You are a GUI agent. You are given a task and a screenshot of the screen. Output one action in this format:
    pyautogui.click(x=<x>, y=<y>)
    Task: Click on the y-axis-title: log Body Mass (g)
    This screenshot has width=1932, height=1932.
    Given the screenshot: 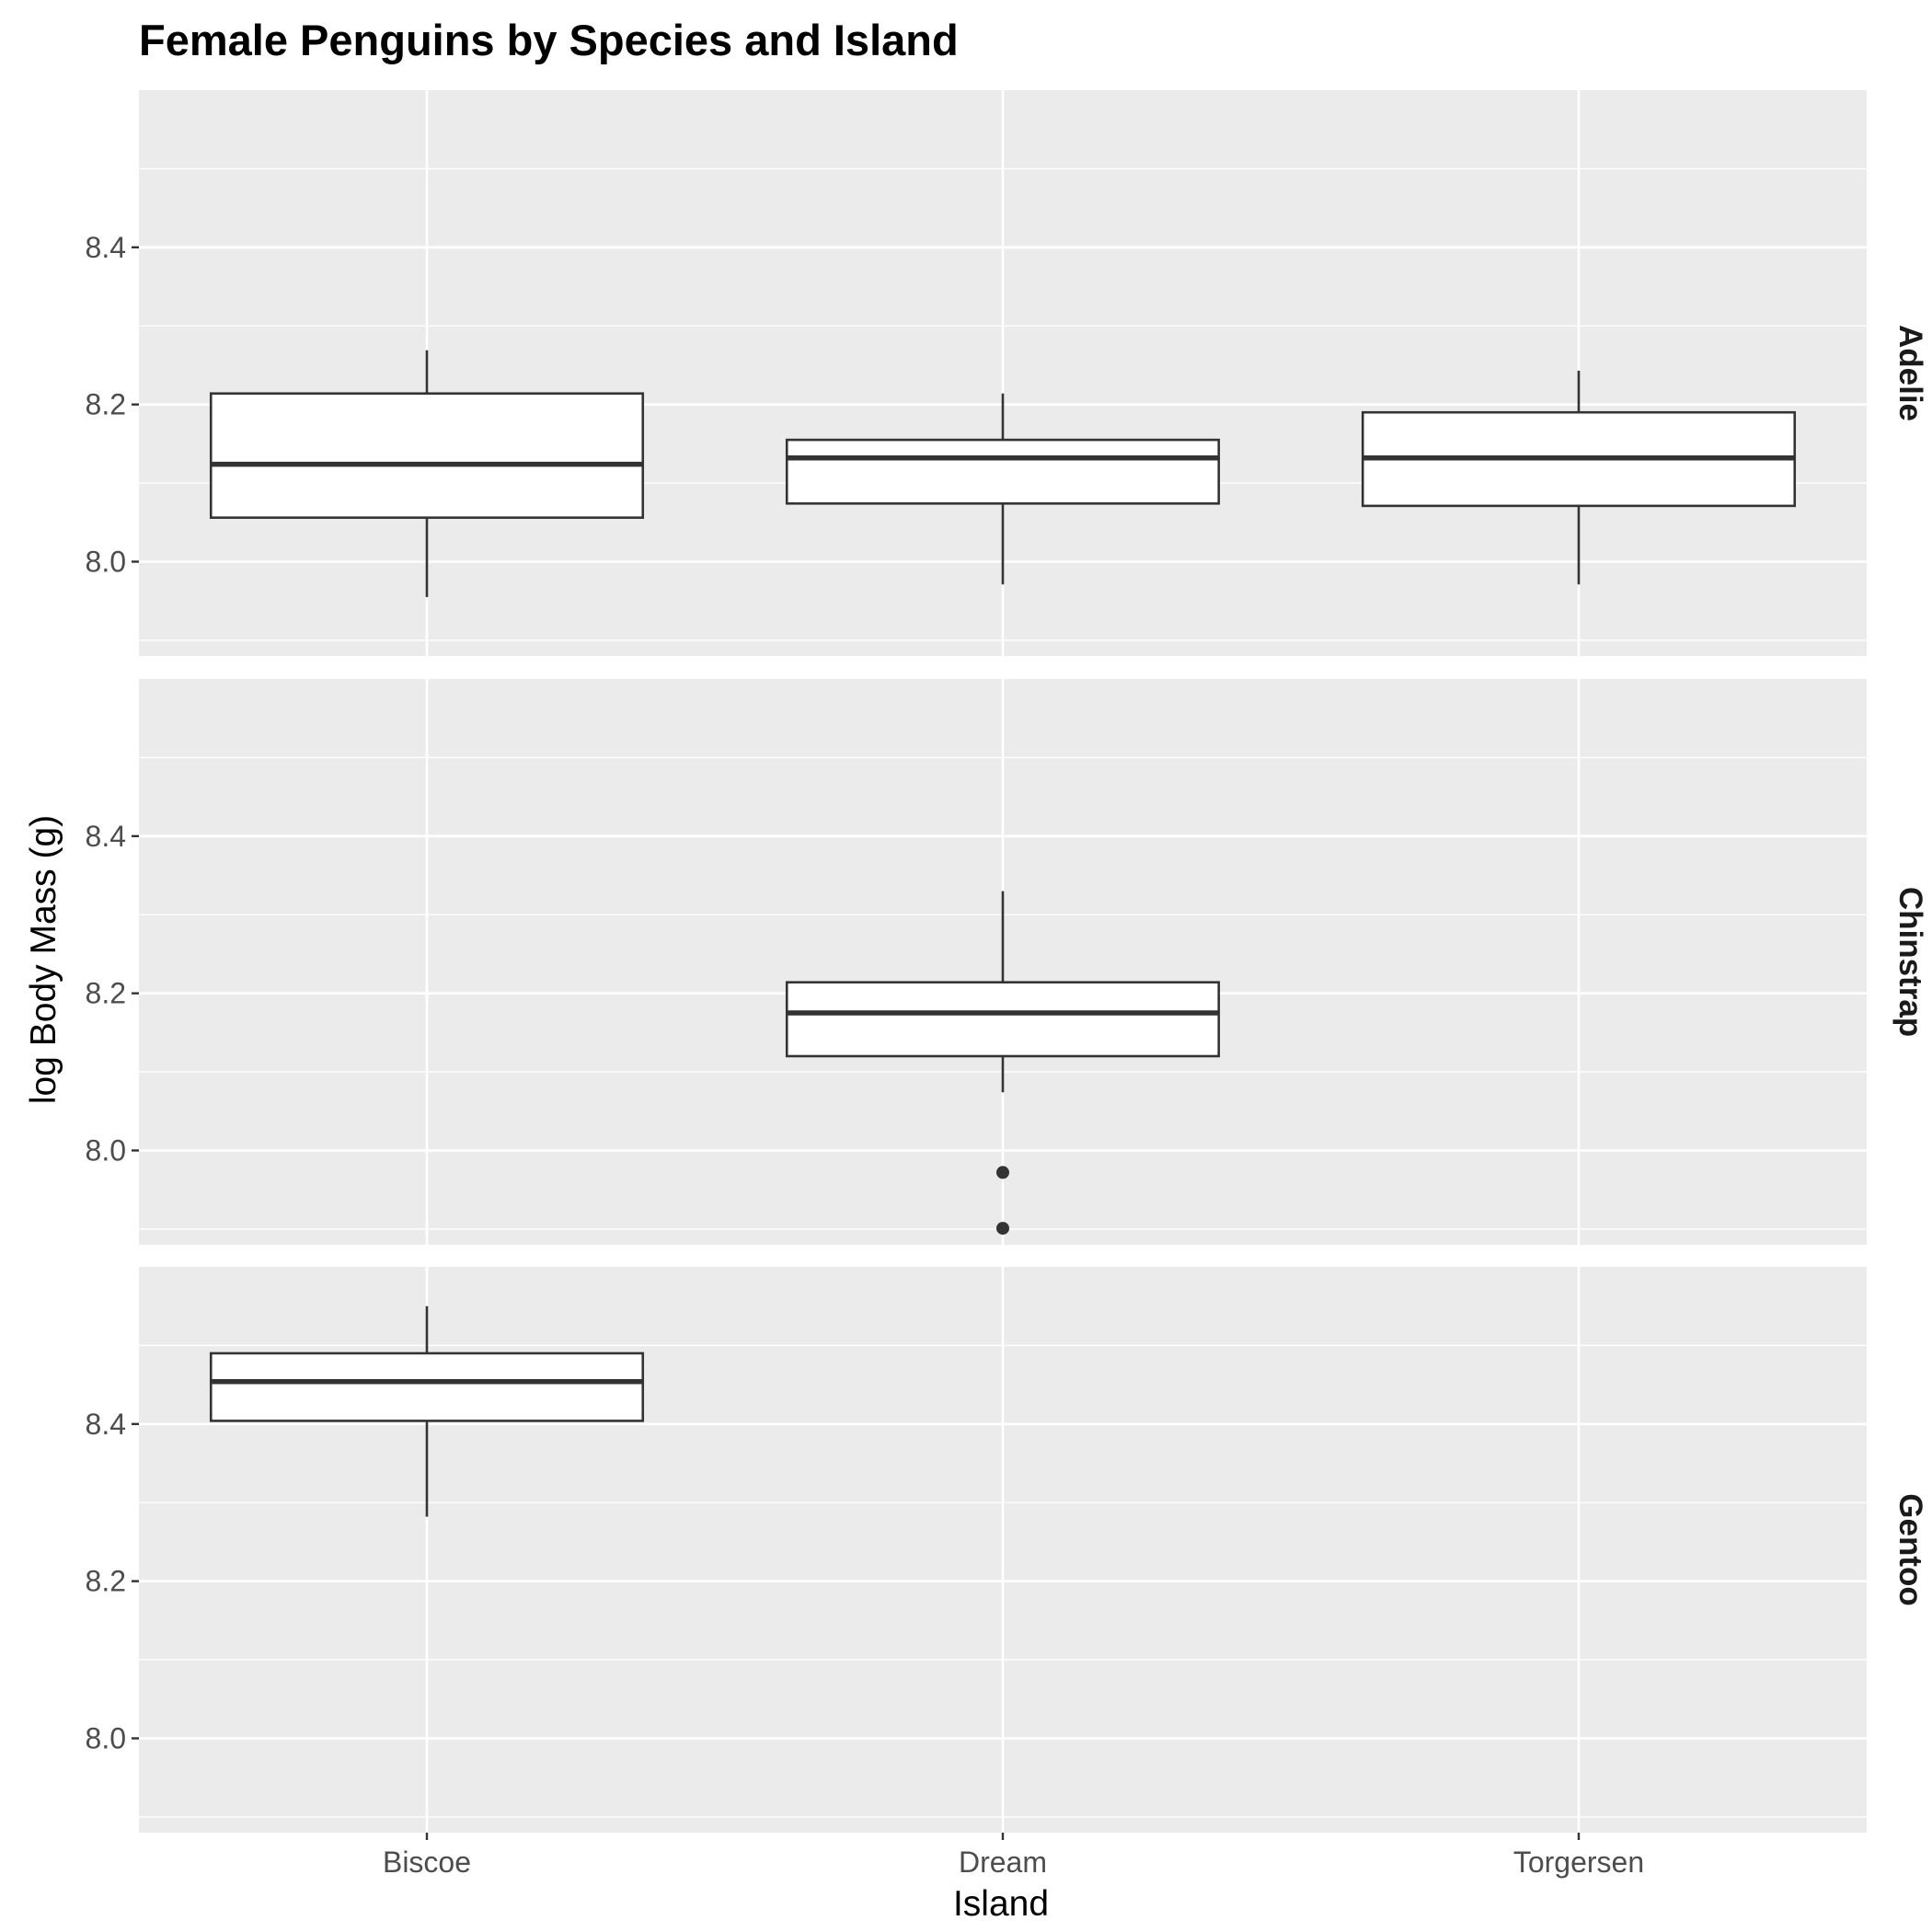 What is the action you would take?
    pyautogui.click(x=43, y=959)
    